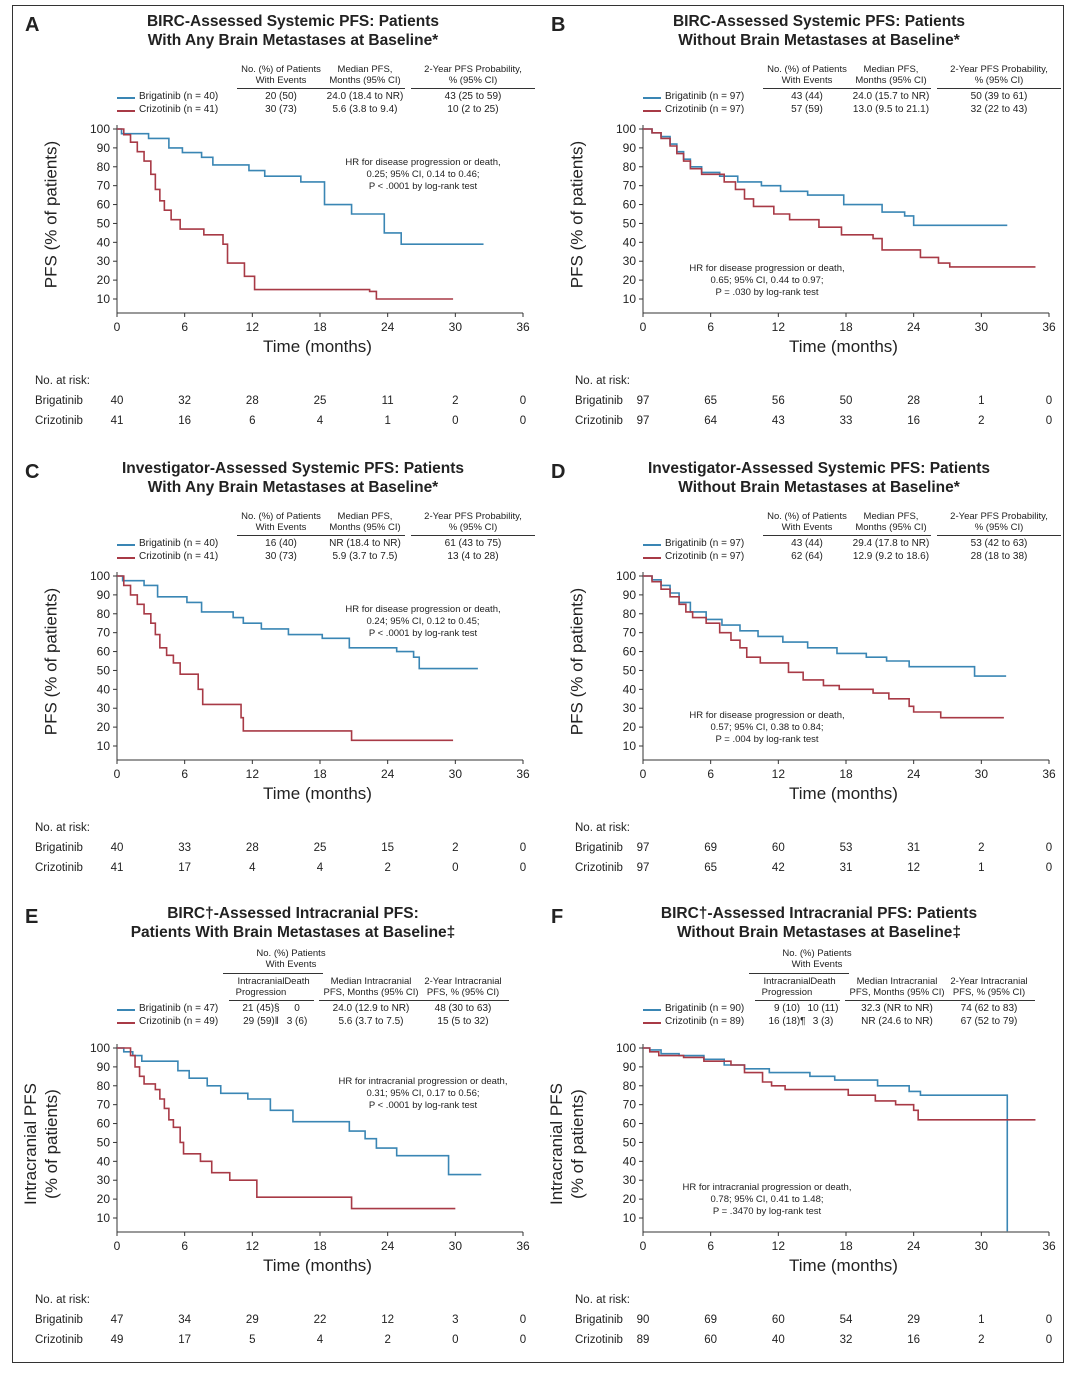 Image resolution: width=1076 pixels, height=1373 pixels. Describe the element at coordinates (819, 40) in the screenshot. I see `panel-title-line: Without Brain Metastases at Baseline*` at that location.